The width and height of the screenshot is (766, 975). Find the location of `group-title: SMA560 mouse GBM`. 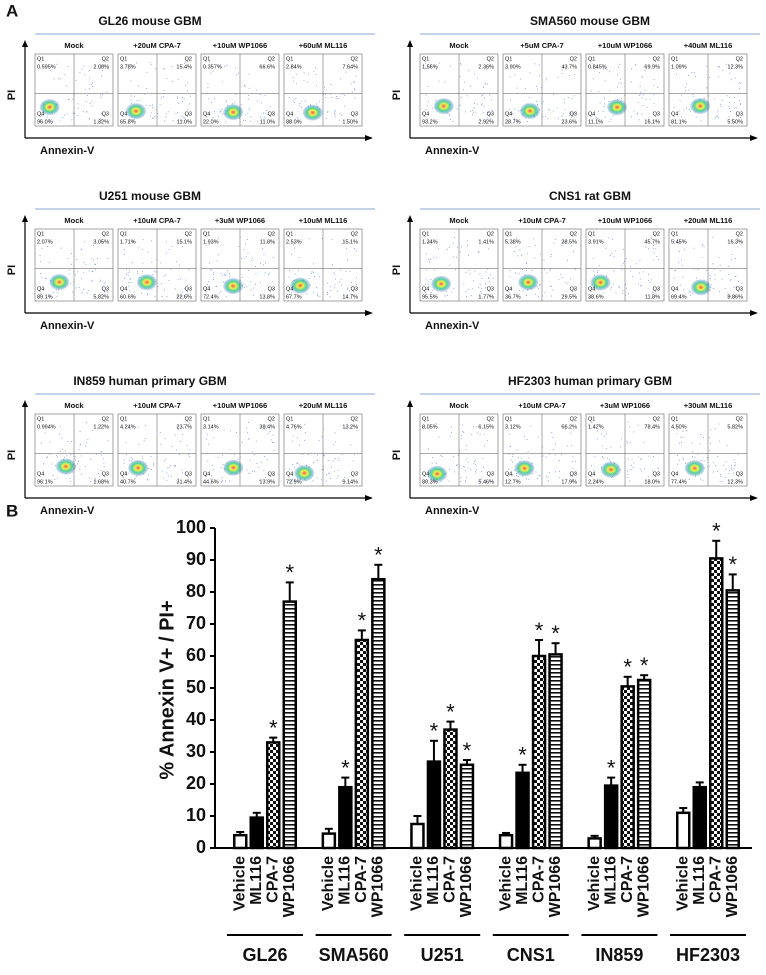

group-title: SMA560 mouse GBM is located at coordinates (590, 21).